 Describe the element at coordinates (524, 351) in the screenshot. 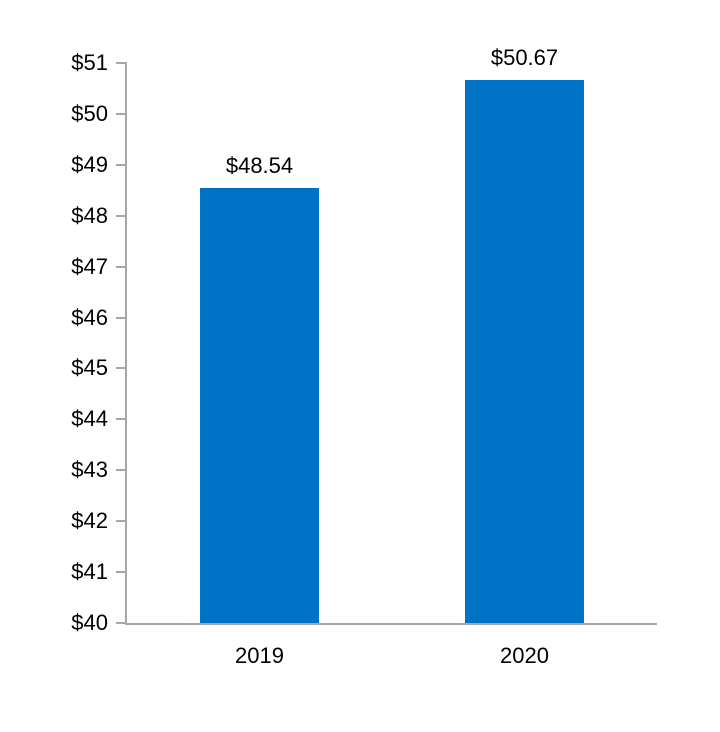

I see `bar-2020` at that location.